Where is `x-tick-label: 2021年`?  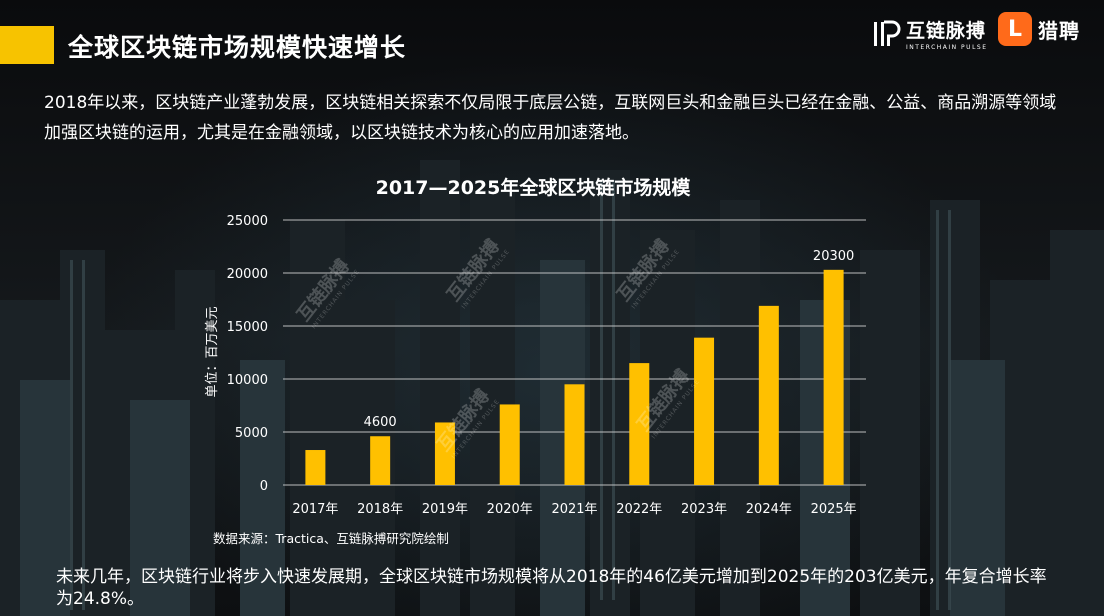
x-tick-label: 2021年 is located at coordinates (574, 509).